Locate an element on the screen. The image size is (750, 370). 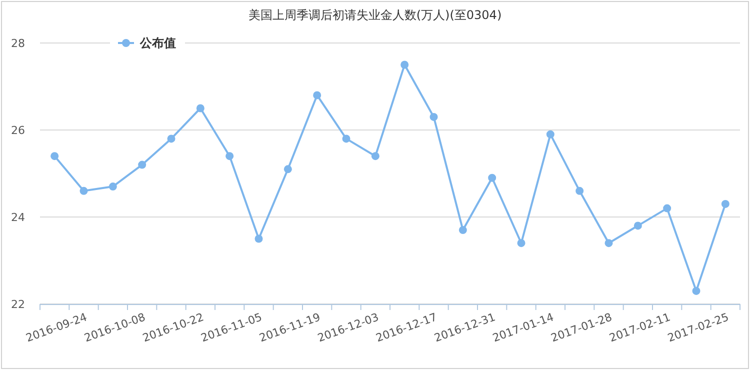
y-tick-label: 26 is located at coordinates (18, 130).